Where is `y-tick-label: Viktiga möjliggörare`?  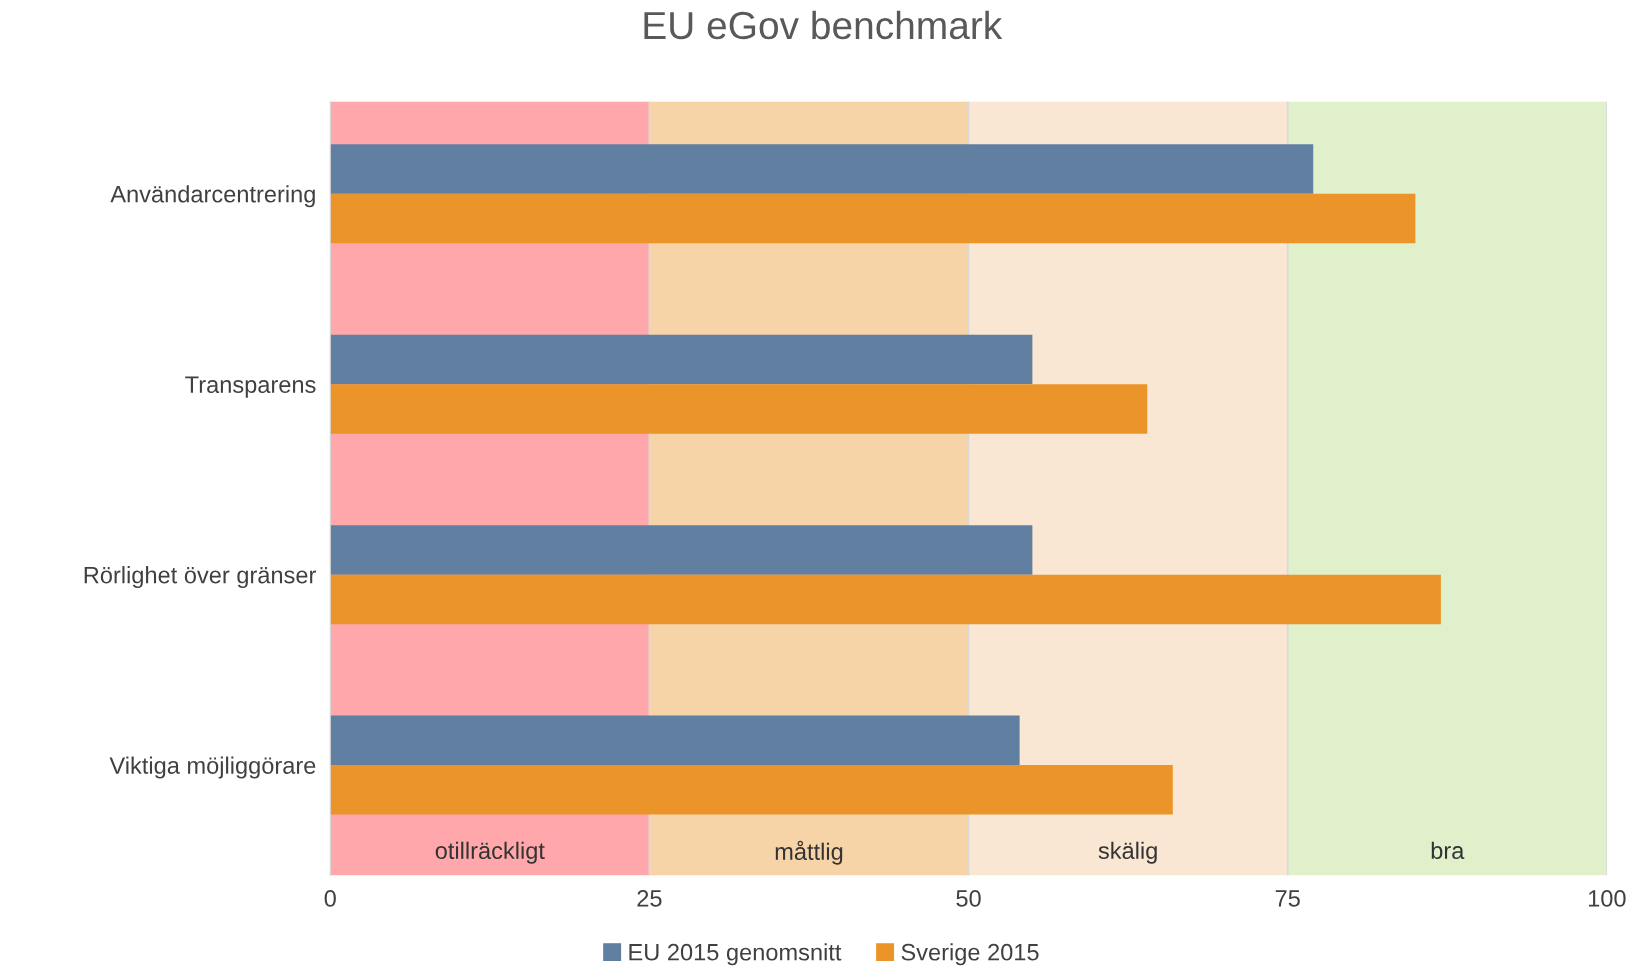 y-tick-label: Viktiga möjliggörare is located at coordinates (212, 767).